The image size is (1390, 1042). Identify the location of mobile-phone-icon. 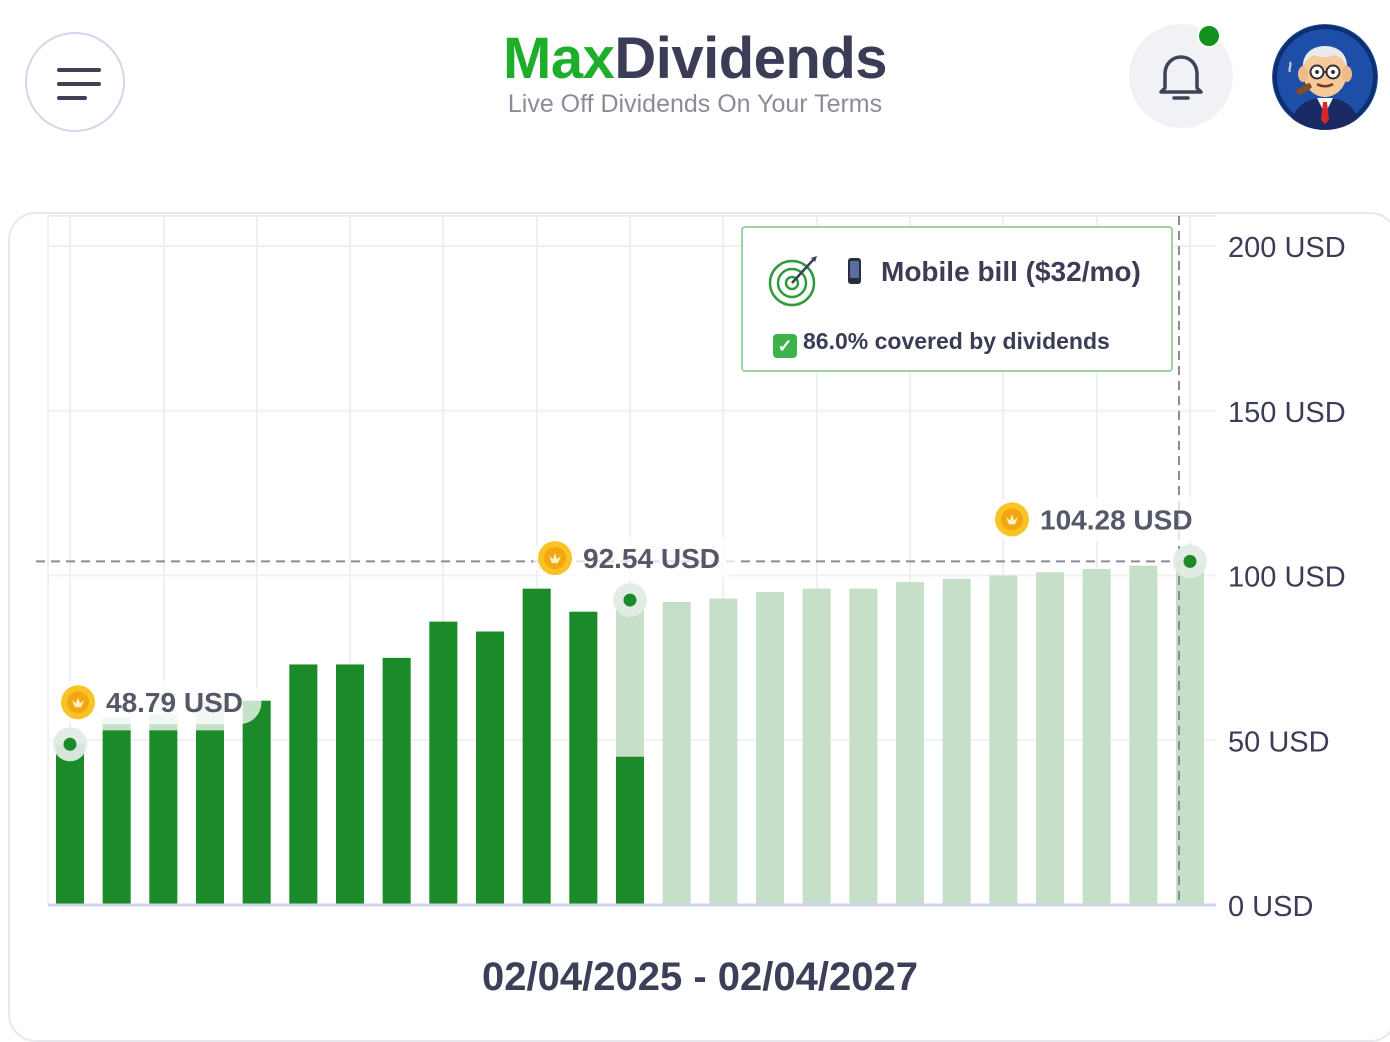
(854, 271).